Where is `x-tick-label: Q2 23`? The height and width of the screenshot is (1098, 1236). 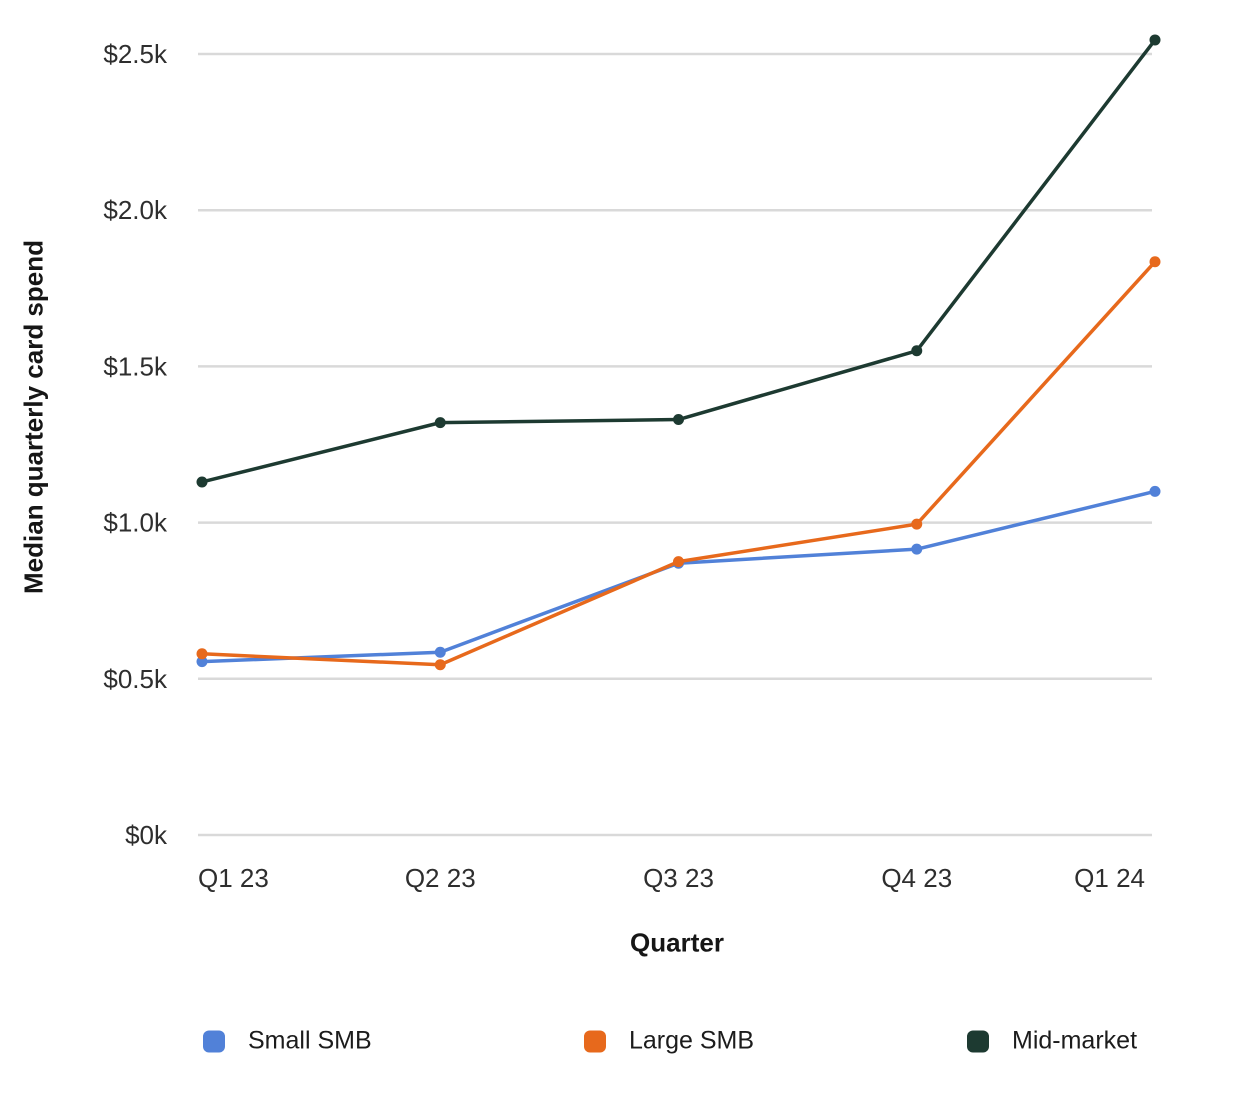
x-tick-label: Q2 23 is located at coordinates (440, 878).